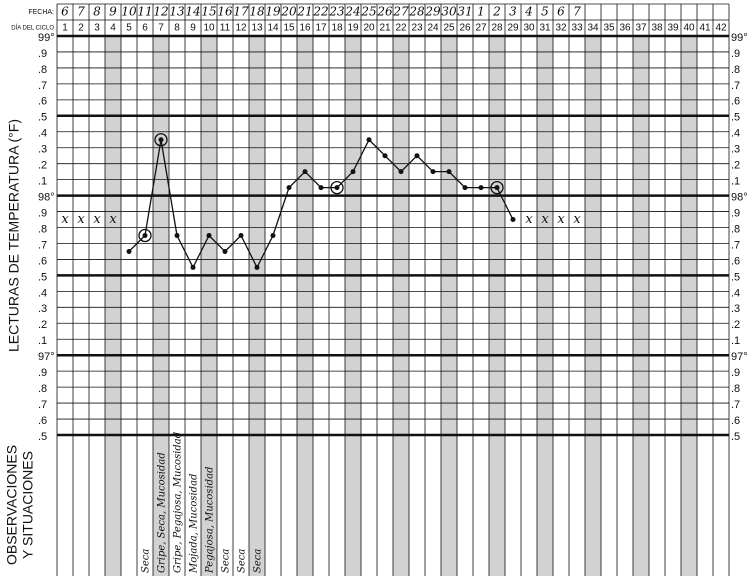 The image size is (747, 576). What do you see at coordinates (129, 28) in the screenshot?
I see `cycle-day: 5` at bounding box center [129, 28].